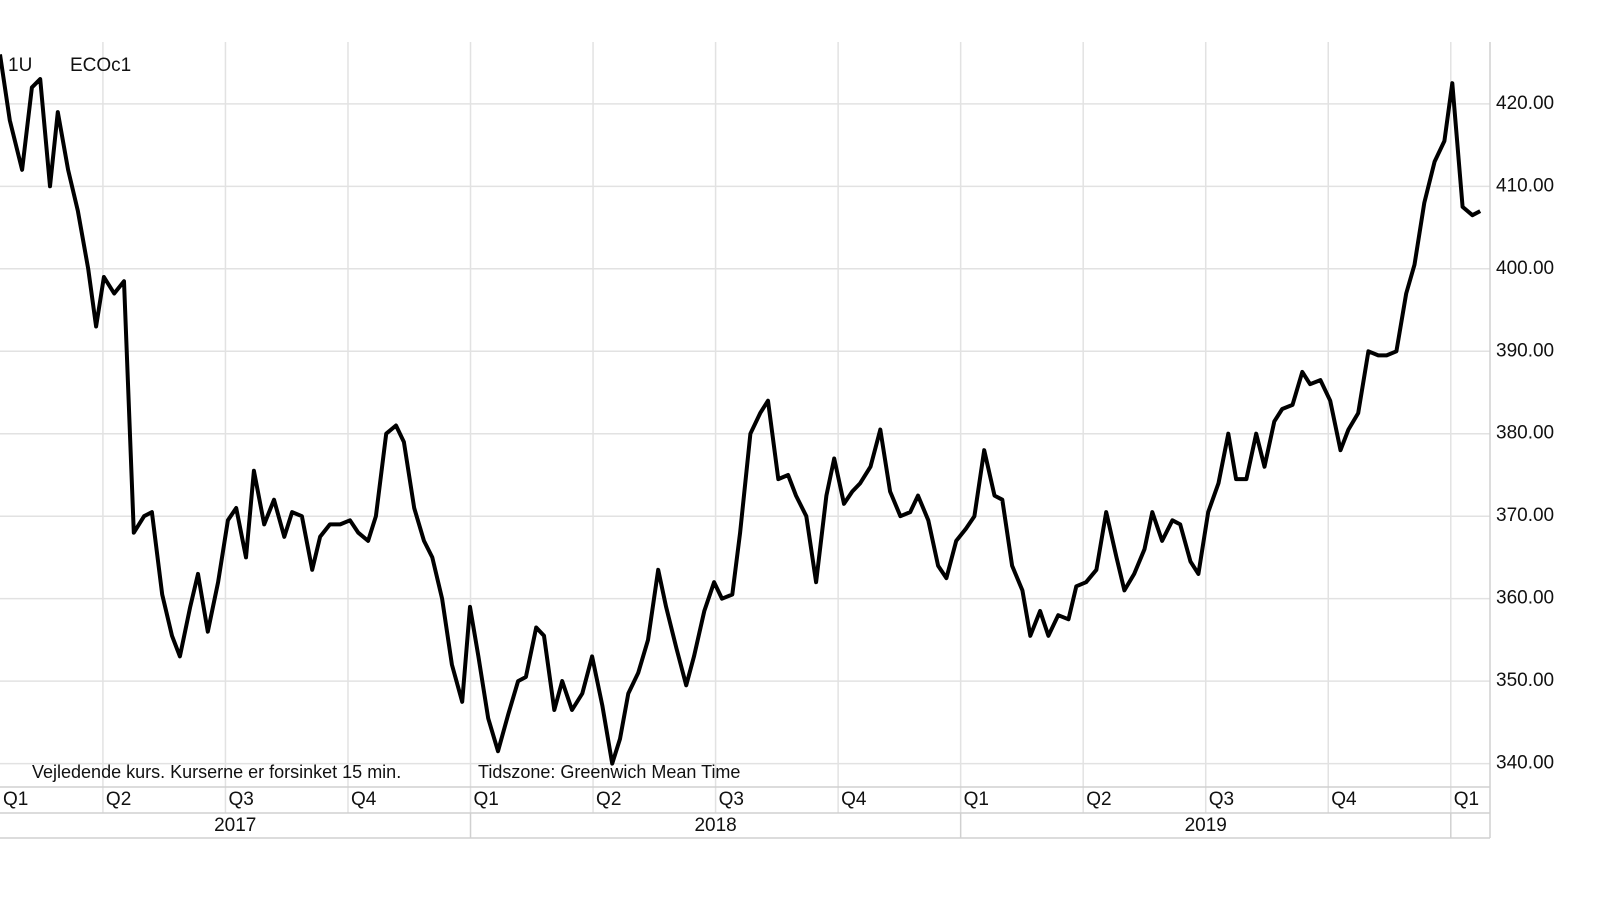 This screenshot has height=900, width=1598. I want to click on y-tick-label: 370.00, so click(1525, 515).